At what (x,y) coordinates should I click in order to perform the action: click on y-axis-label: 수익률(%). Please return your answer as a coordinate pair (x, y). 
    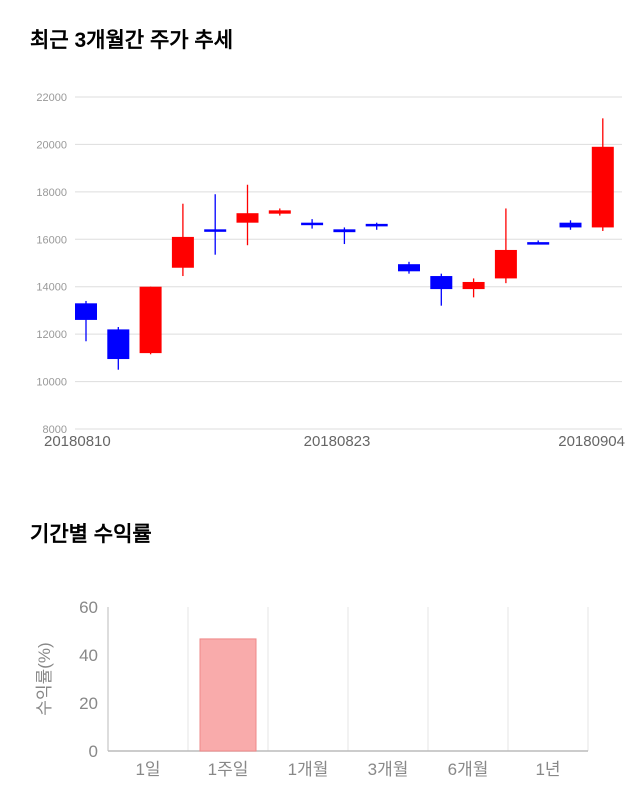
    Looking at the image, I should click on (44, 678).